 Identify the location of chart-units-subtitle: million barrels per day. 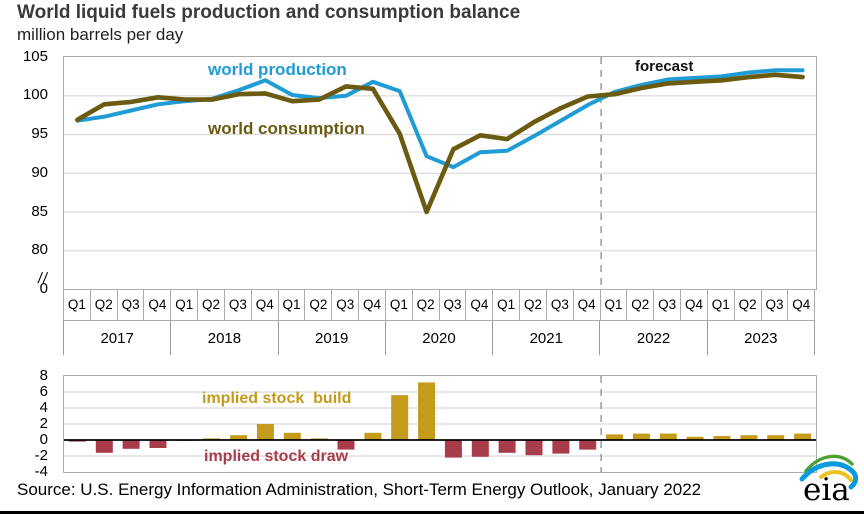
(100, 34).